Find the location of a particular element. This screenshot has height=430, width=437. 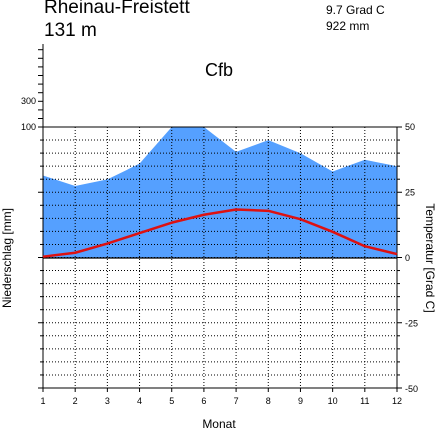

right-axis-title: Temperatur [Grad C] is located at coordinates (430, 257).